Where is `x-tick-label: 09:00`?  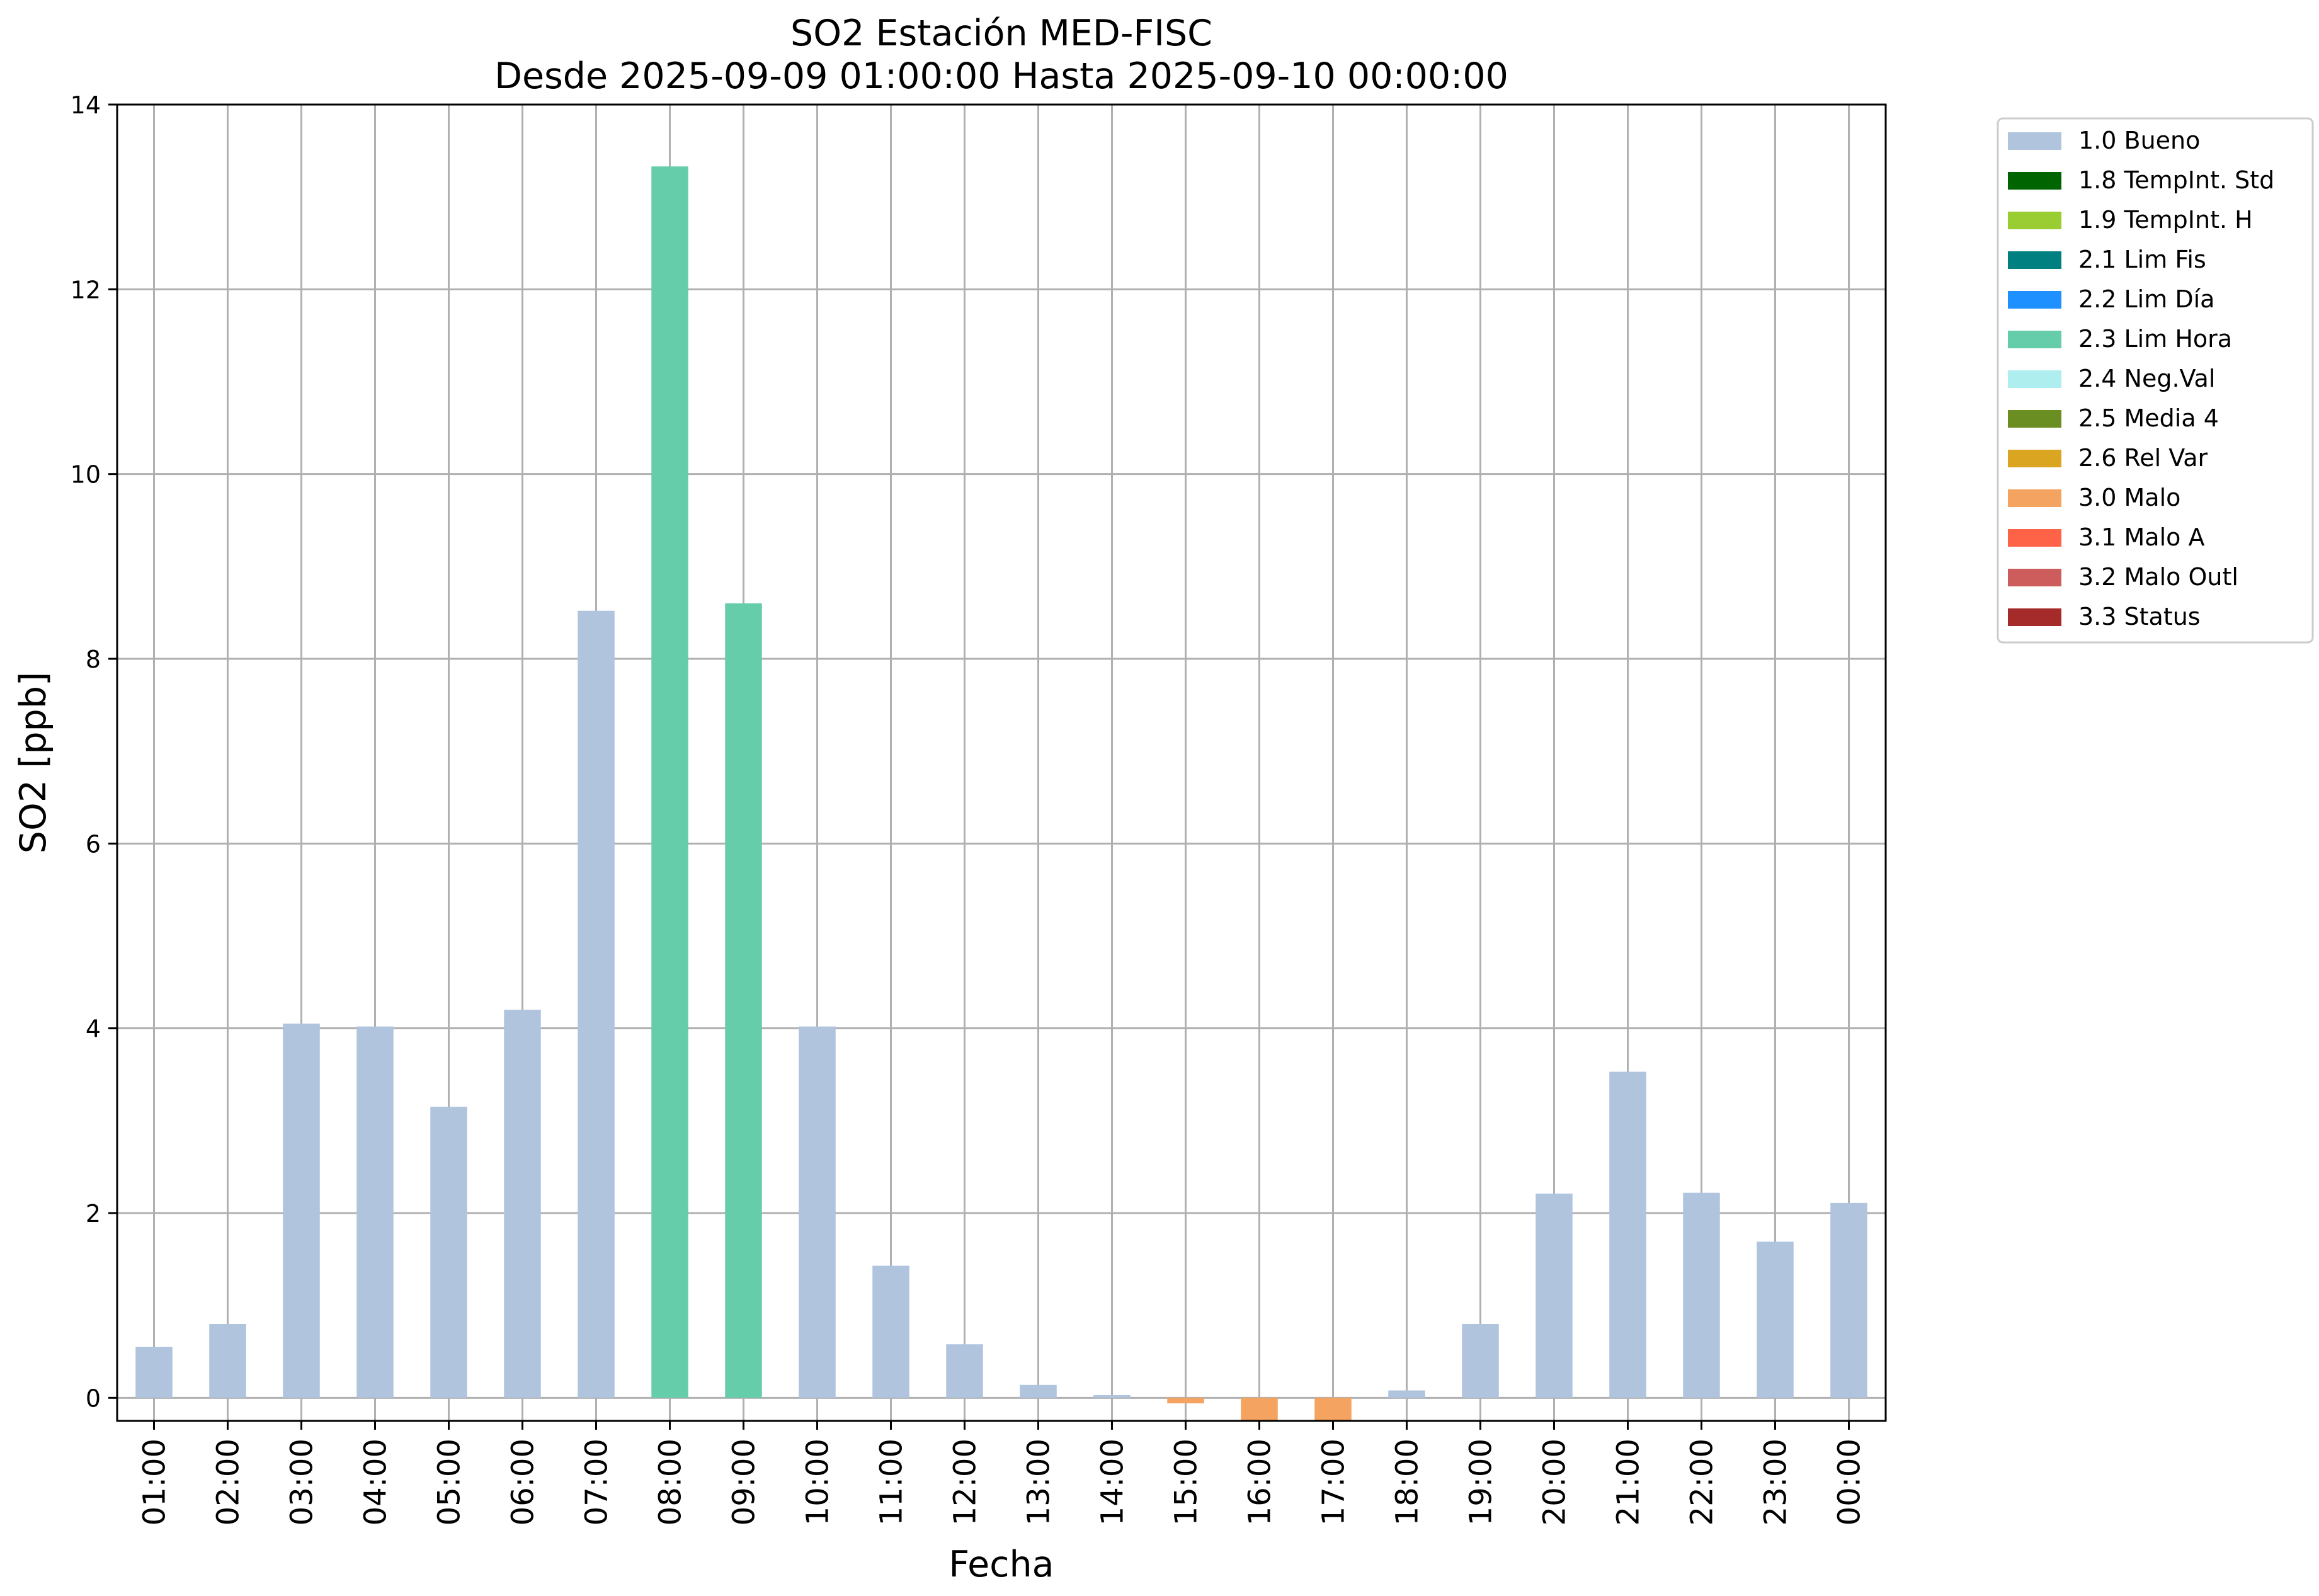 x-tick-label: 09:00 is located at coordinates (744, 1482).